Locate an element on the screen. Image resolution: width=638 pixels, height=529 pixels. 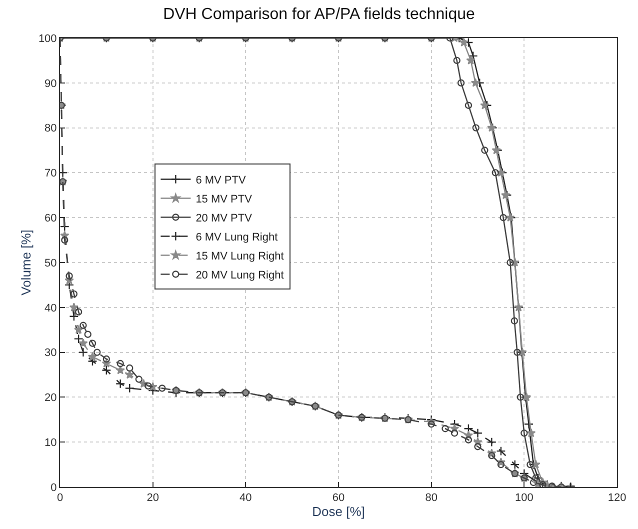
x-tick-label: 40 is located at coordinates (246, 498).